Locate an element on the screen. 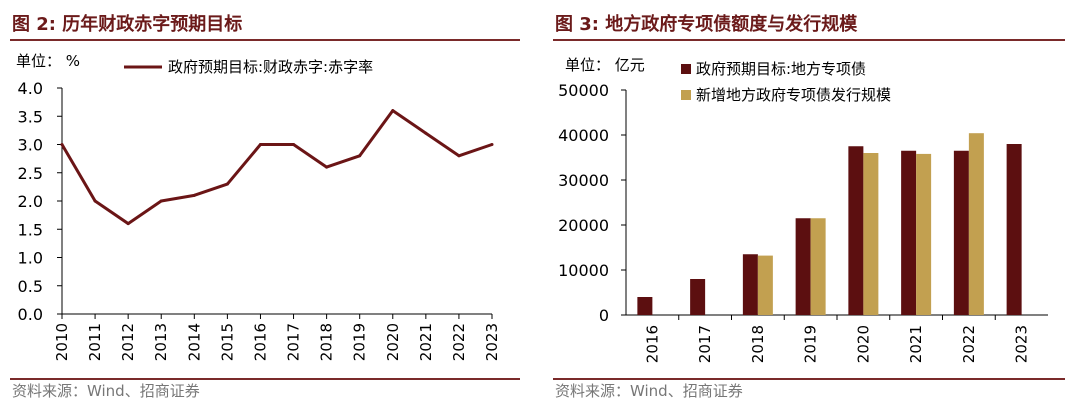 The image size is (1080, 414). left-x-tick-label: 2020 is located at coordinates (393, 342).